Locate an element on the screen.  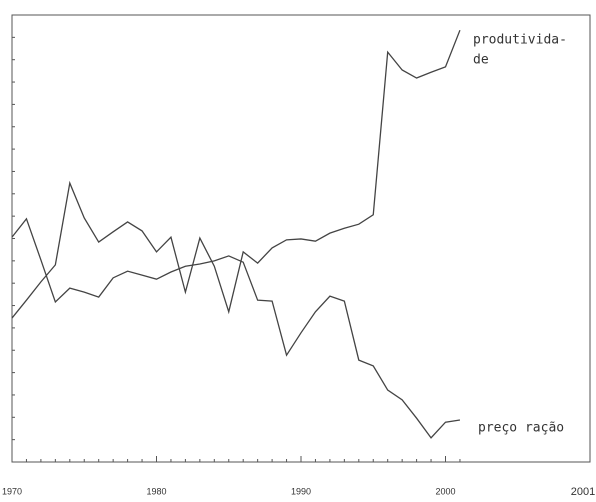
x-tick-label: 1990 is located at coordinates (301, 491).